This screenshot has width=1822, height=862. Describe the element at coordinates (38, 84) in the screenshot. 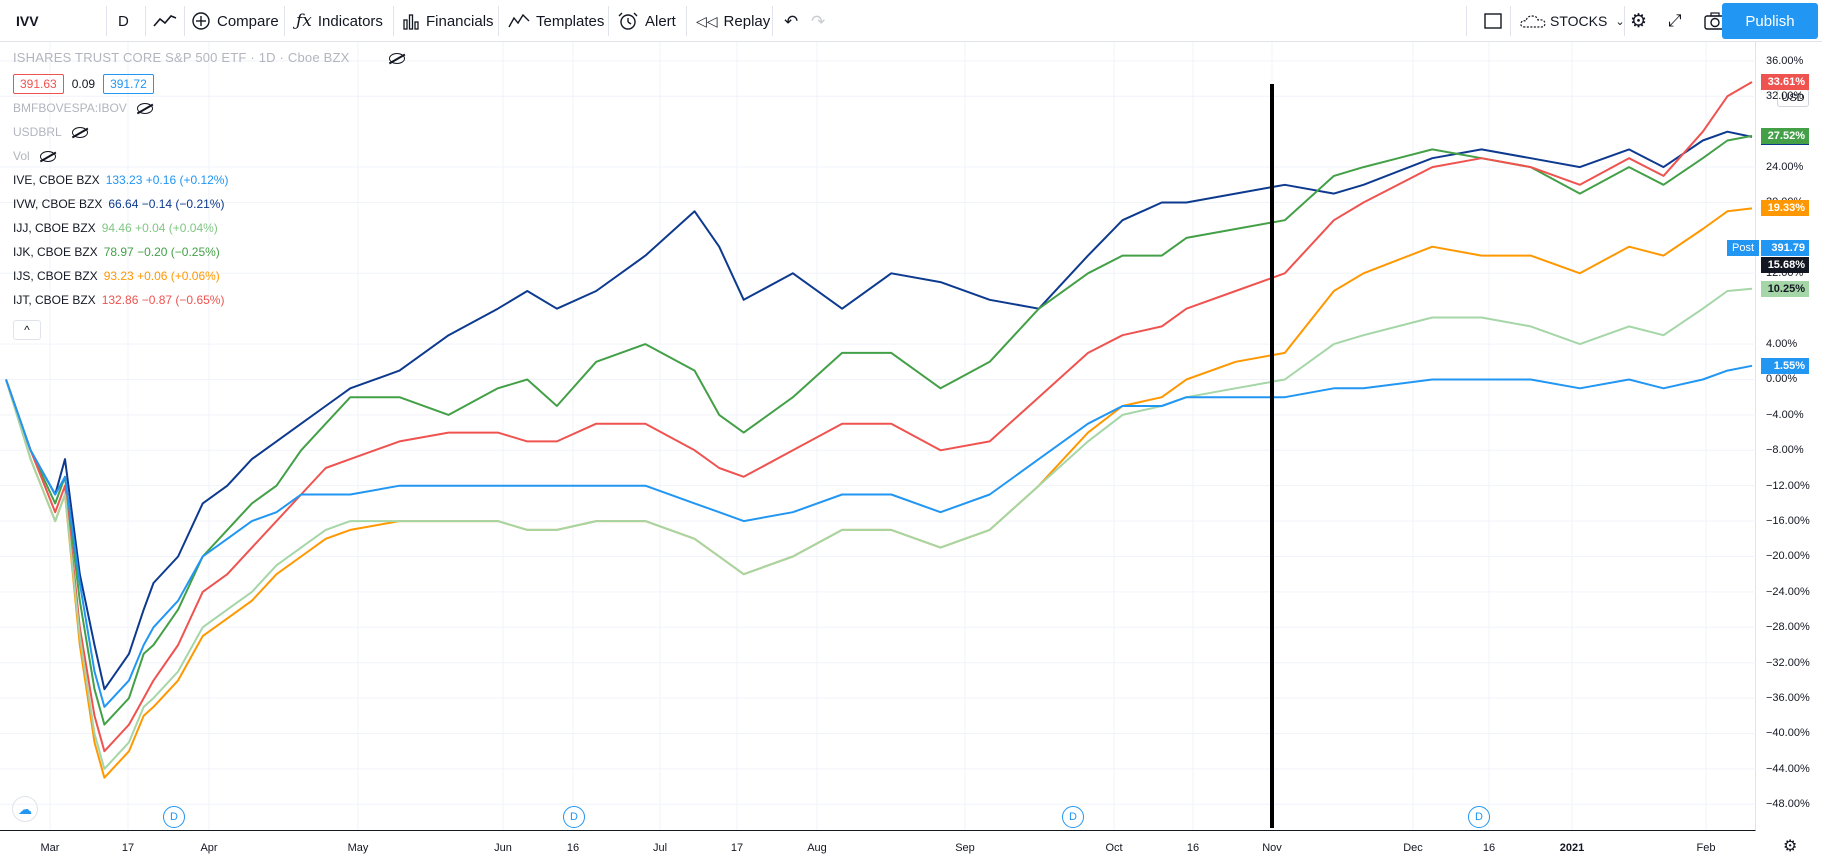

I see `bid-price: 391.63` at that location.